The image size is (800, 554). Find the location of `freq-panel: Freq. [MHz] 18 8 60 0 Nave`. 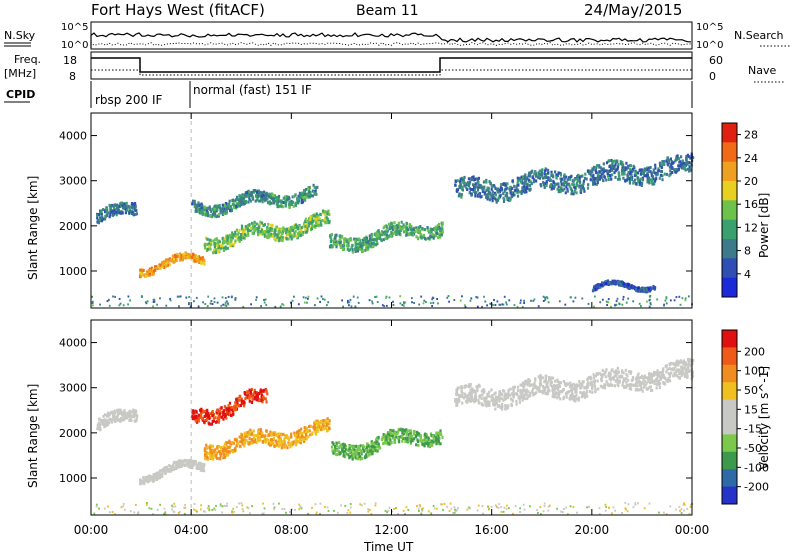

freq-panel: Freq. [MHz] 18 8 60 0 Nave is located at coordinates (394, 67).